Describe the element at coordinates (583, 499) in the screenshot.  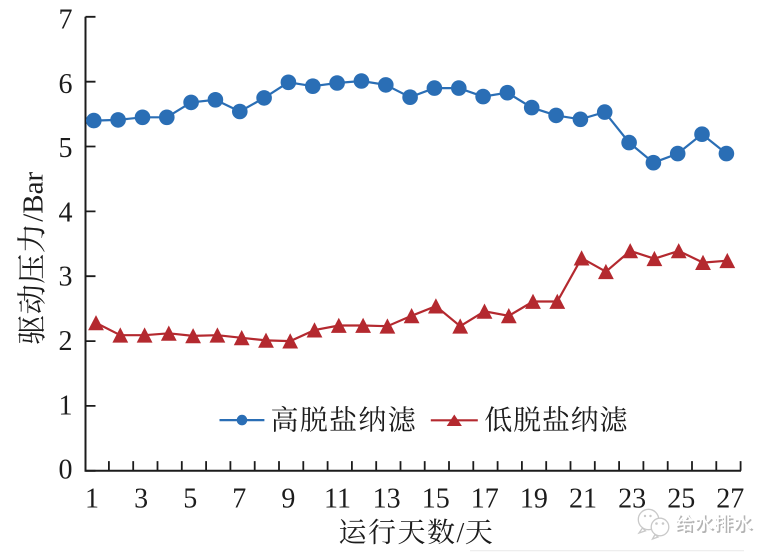
I see `svg-text: 21` at that location.